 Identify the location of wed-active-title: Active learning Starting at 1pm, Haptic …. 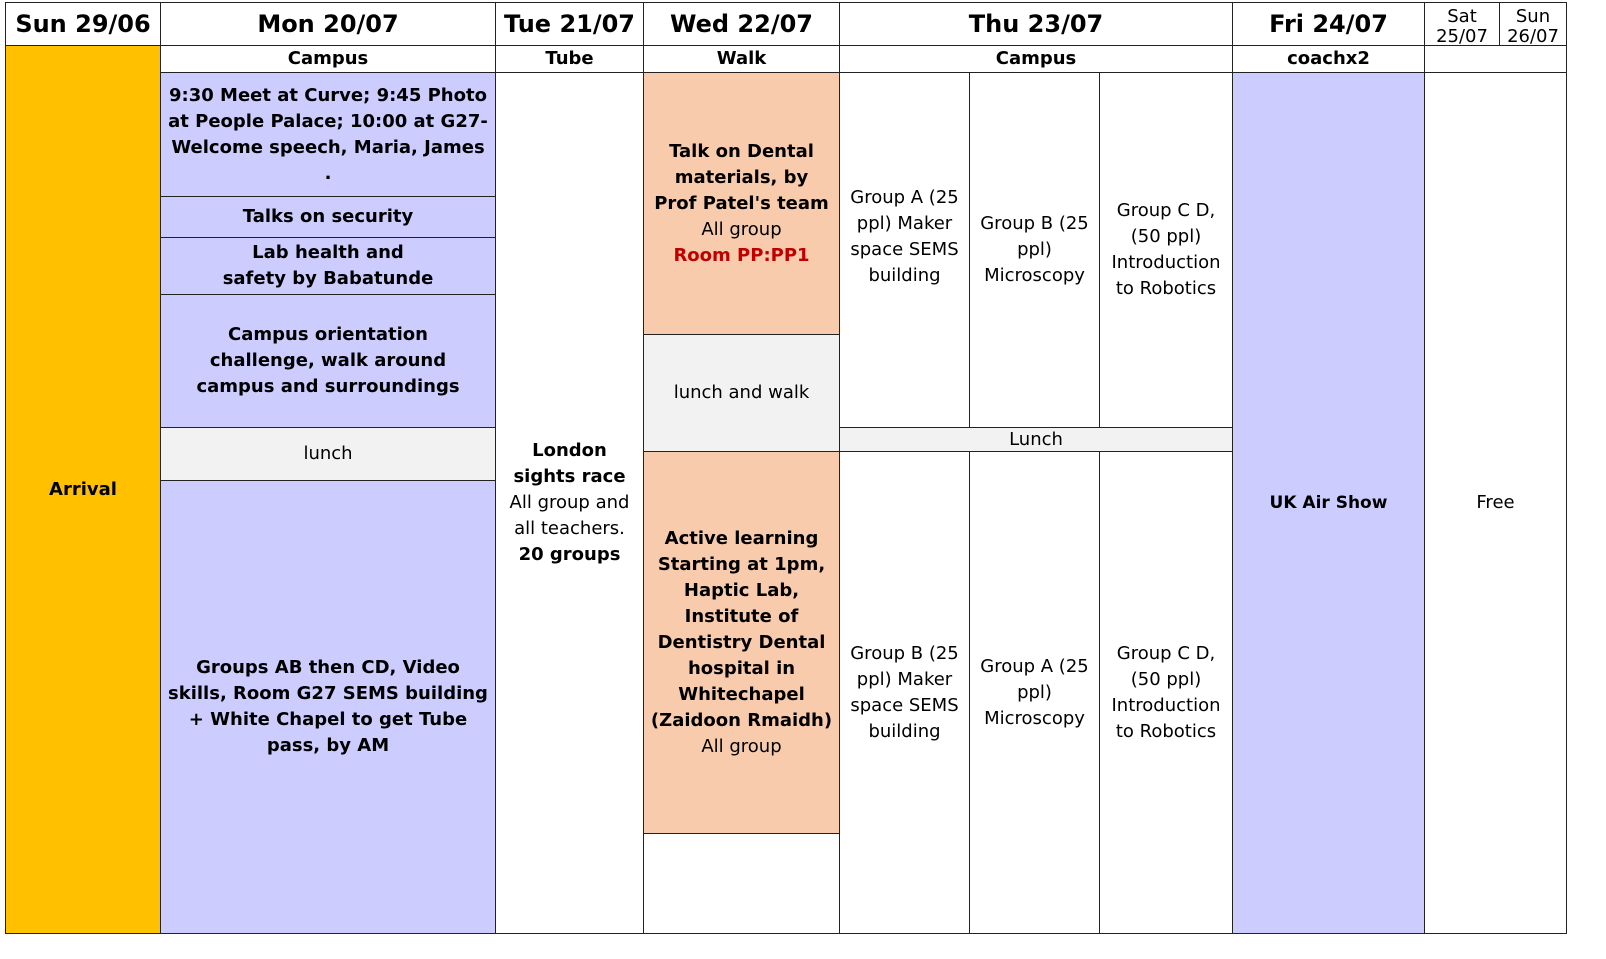
(741, 629).